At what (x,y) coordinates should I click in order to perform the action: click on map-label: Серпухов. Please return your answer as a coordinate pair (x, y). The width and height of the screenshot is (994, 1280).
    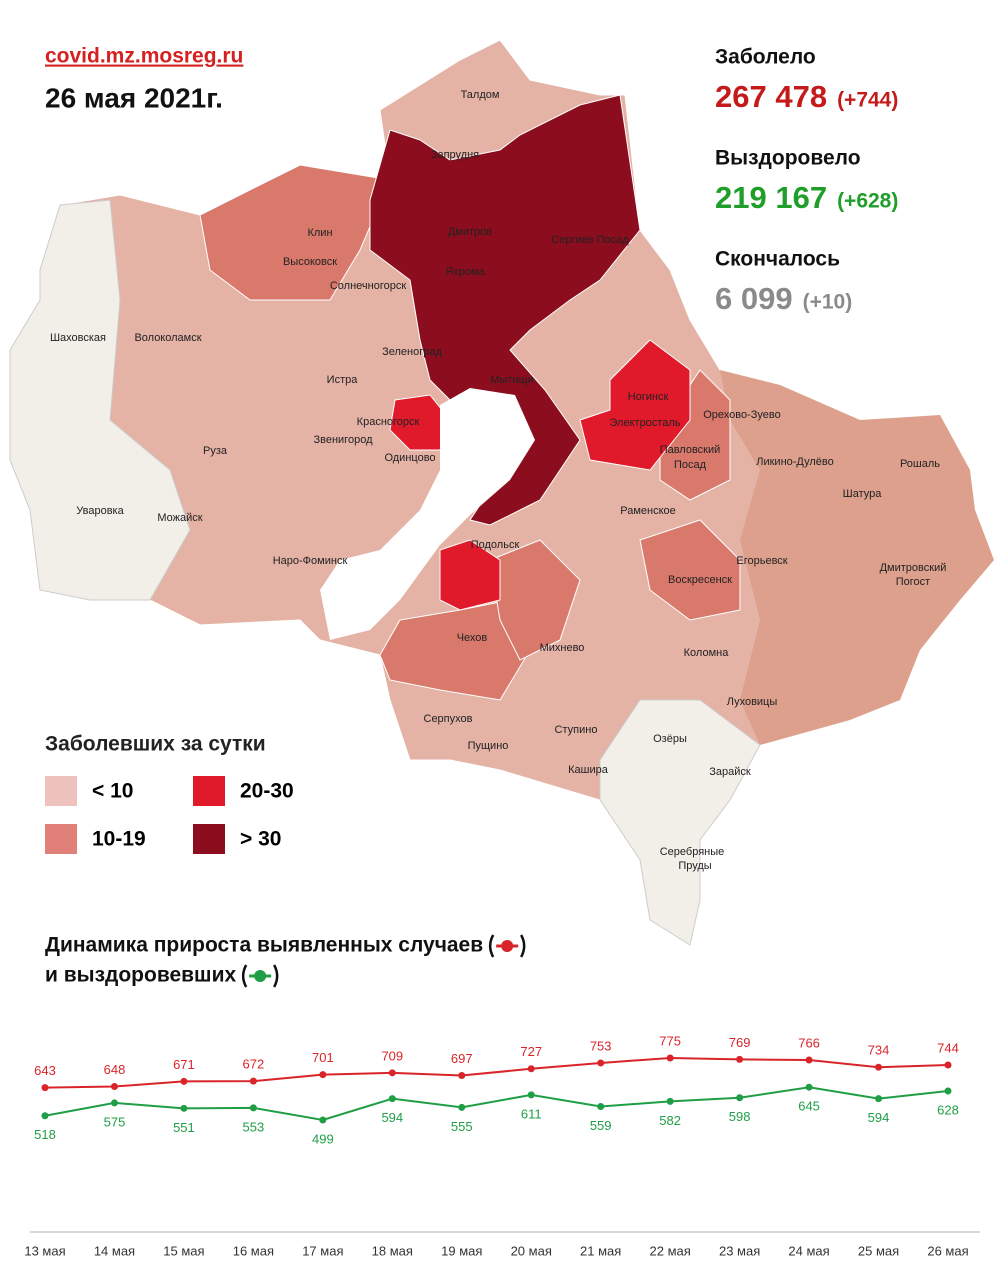
    Looking at the image, I should click on (448, 719).